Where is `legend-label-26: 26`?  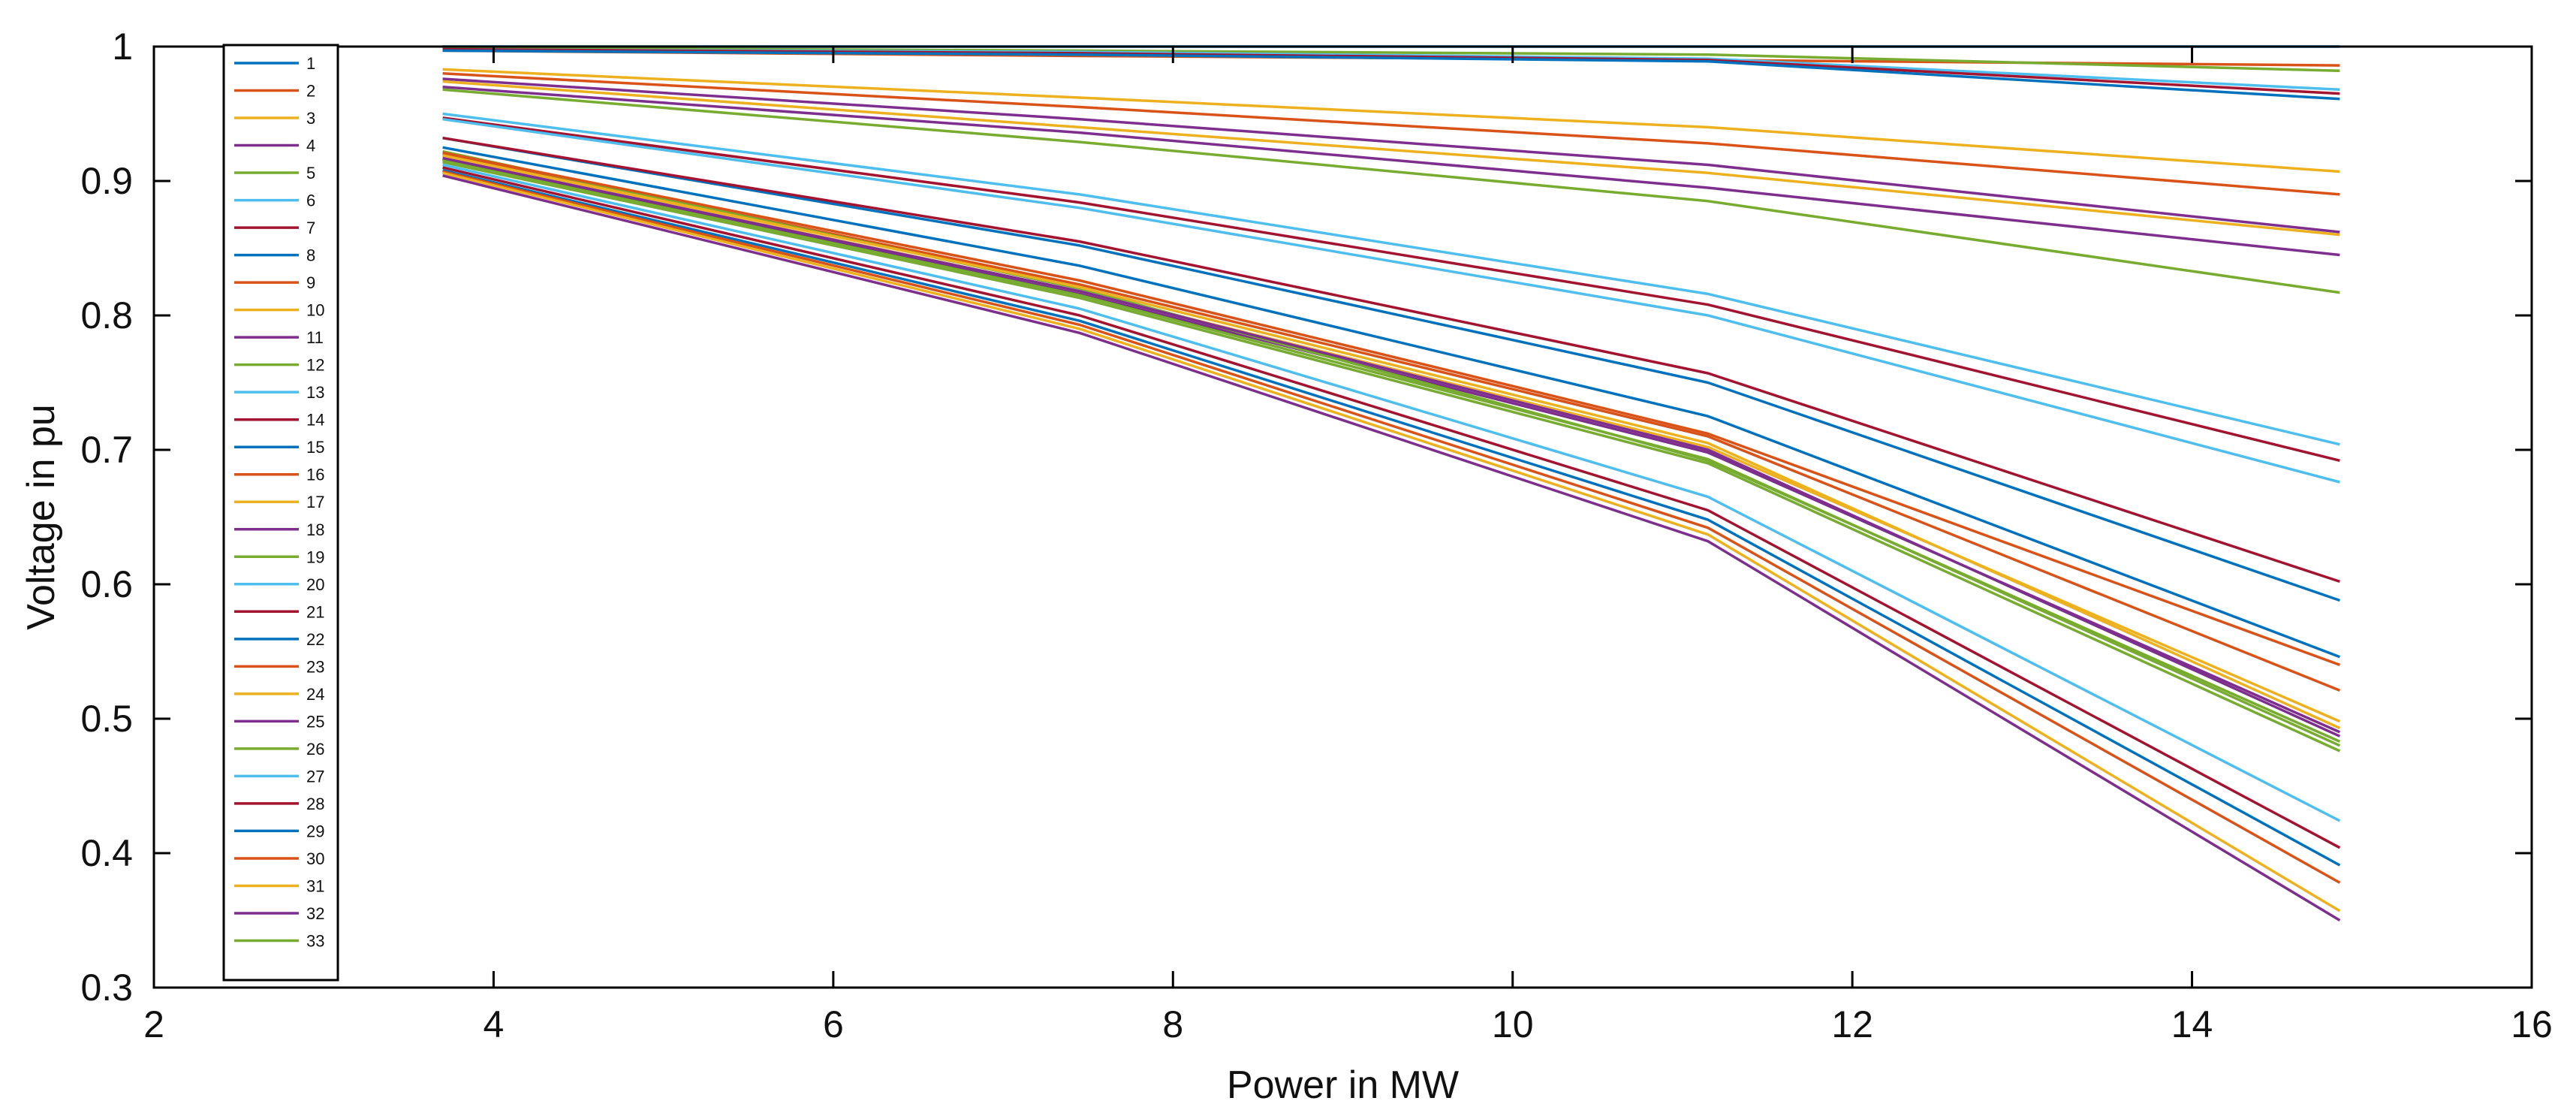
legend-label-26: 26 is located at coordinates (315, 750).